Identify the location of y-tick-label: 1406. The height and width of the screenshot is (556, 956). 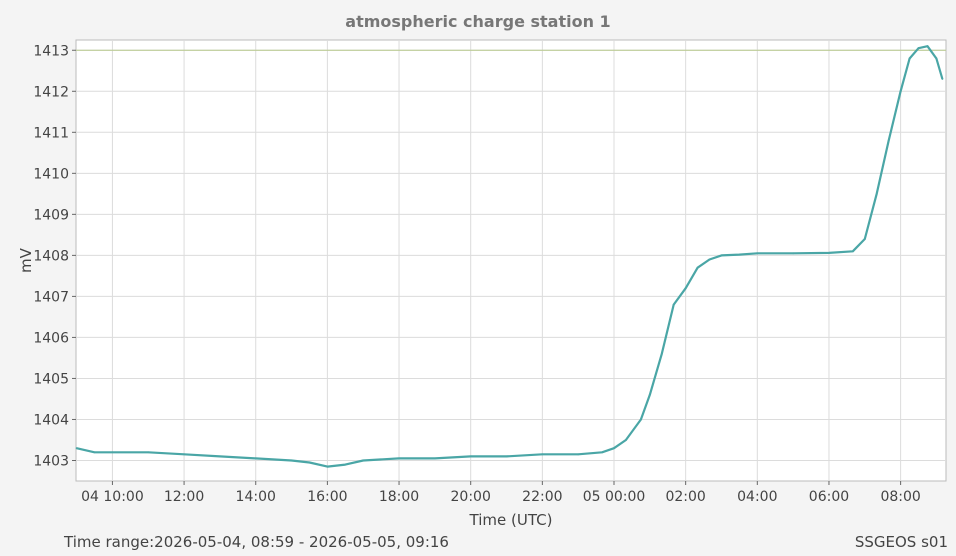
(51, 338).